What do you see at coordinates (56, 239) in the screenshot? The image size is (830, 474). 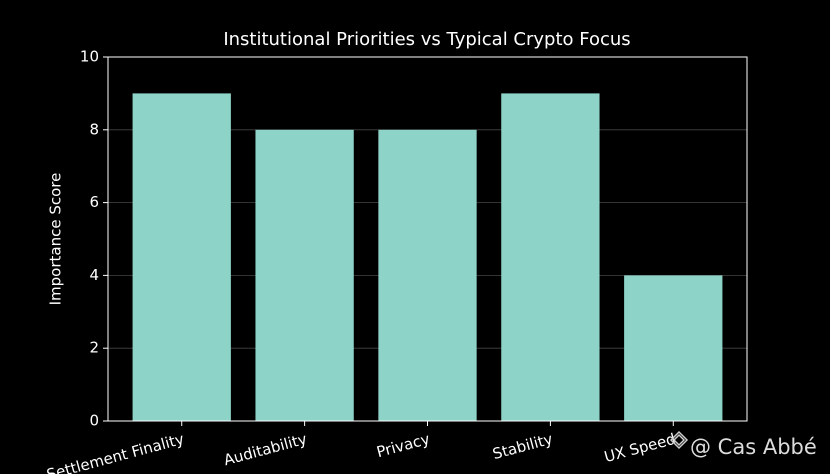 I see `y-axis-label: Importance Score` at bounding box center [56, 239].